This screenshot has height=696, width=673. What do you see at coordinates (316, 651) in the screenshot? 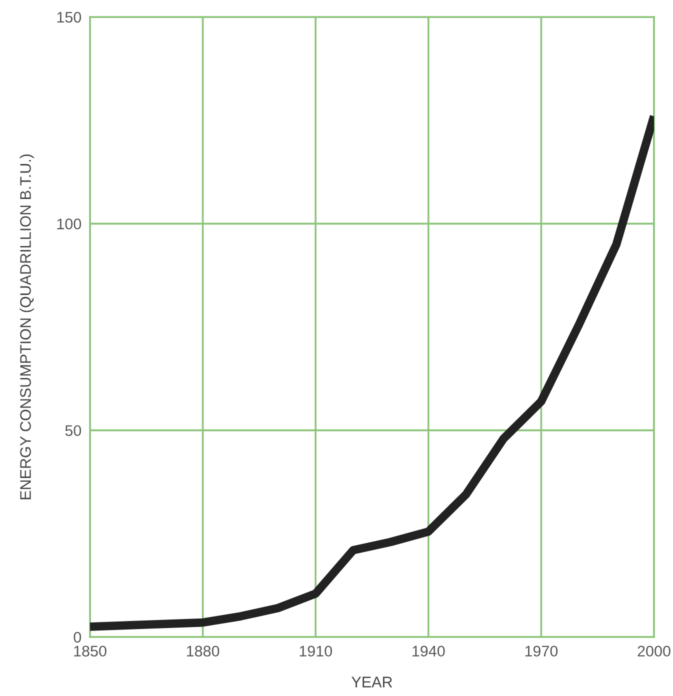
I see `x-tick-label: 1910` at bounding box center [316, 651].